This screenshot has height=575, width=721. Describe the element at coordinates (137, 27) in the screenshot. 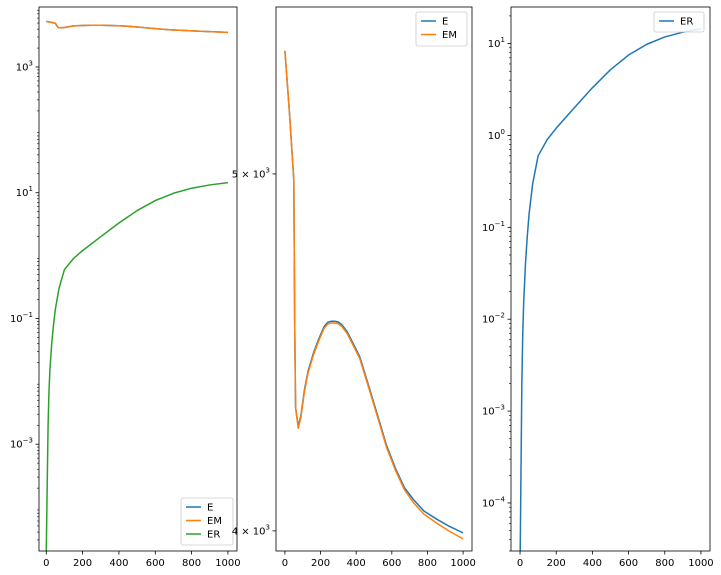

I see `series-line-em` at that location.